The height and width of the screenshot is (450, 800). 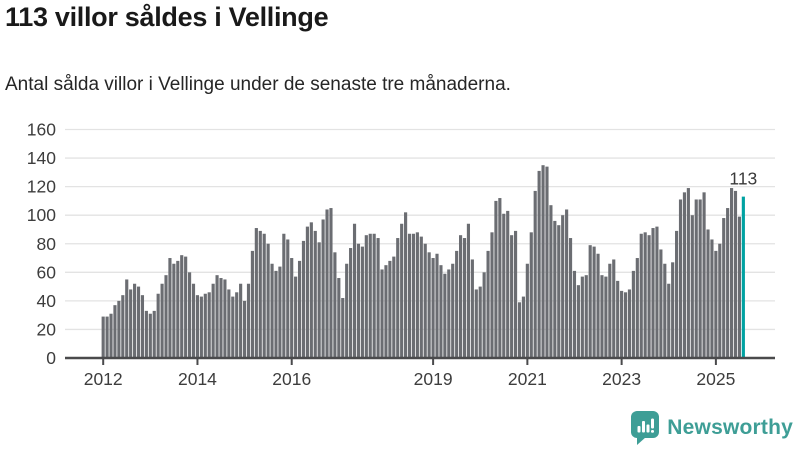 I want to click on x-tick-label: 2019, so click(x=433, y=379).